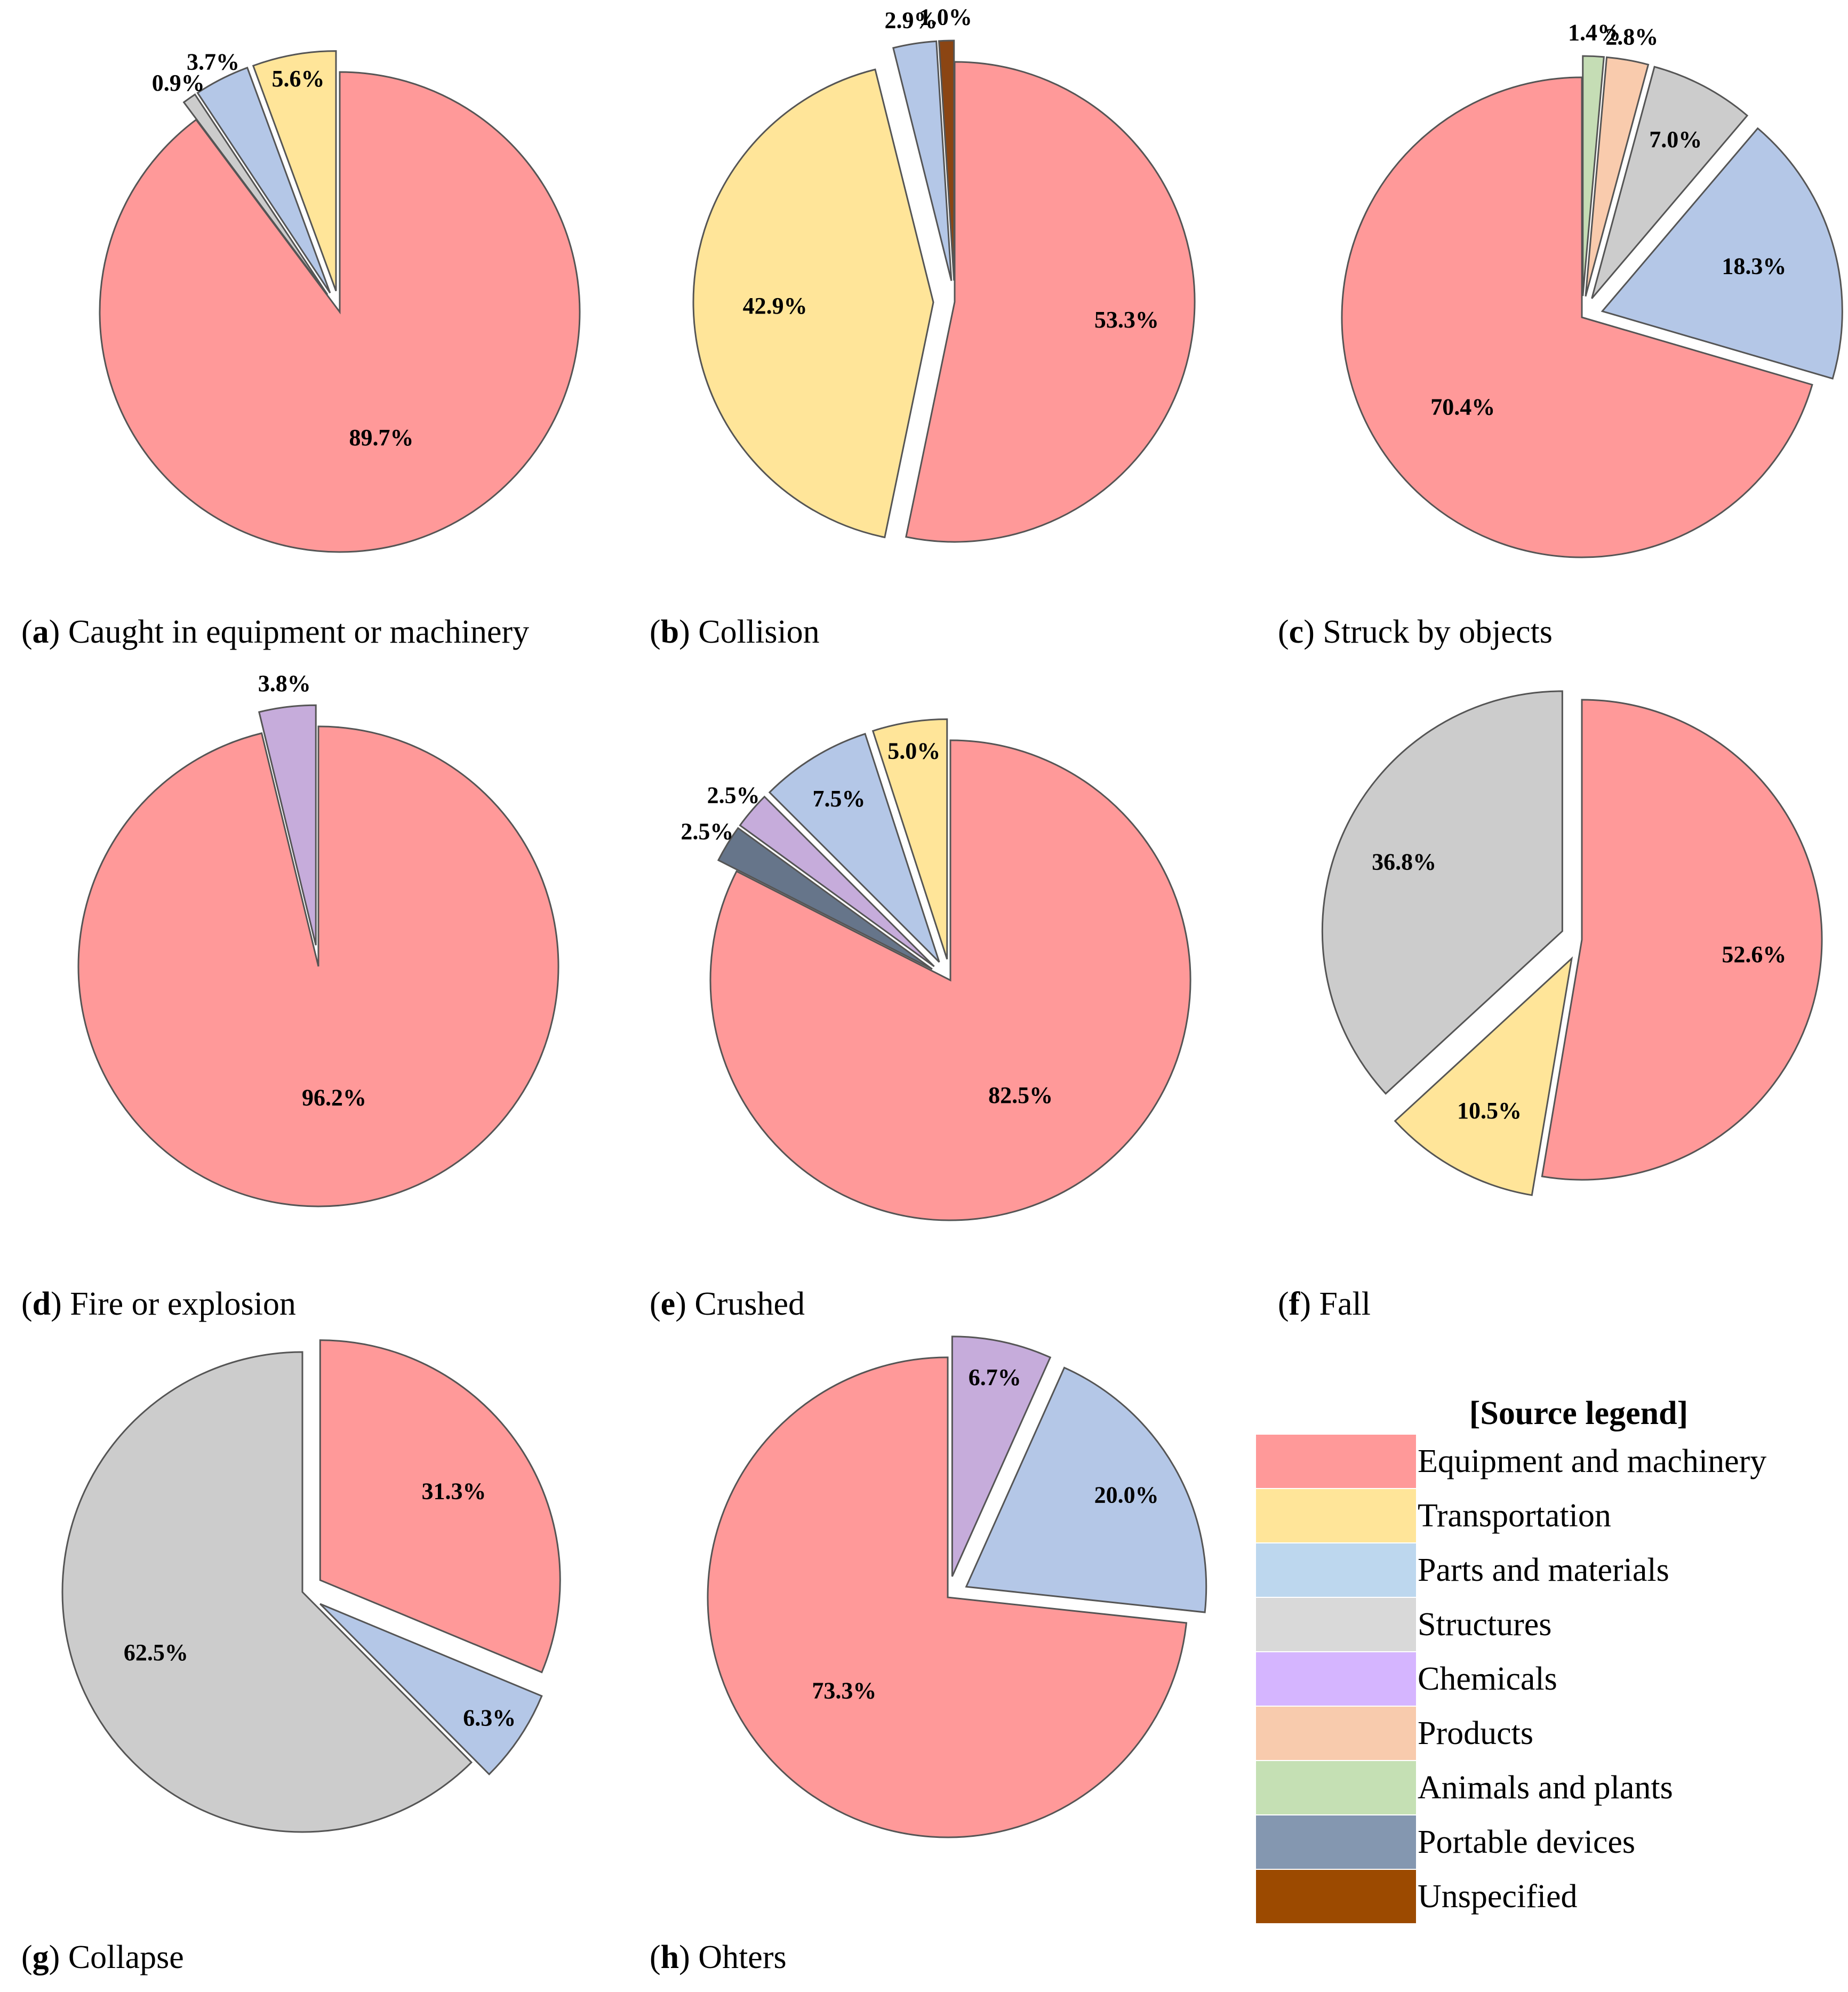  I want to click on slice-label-e-chemicals: 2.5%, so click(733, 795).